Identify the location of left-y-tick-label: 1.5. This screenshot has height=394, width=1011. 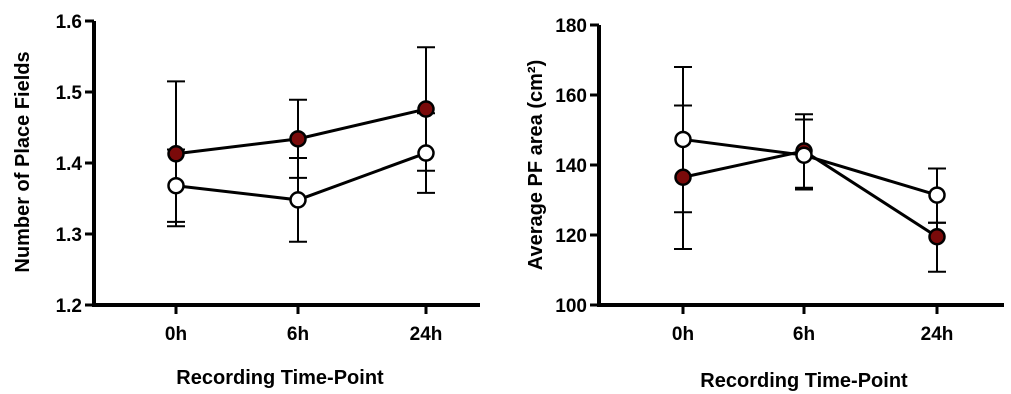
(69, 93).